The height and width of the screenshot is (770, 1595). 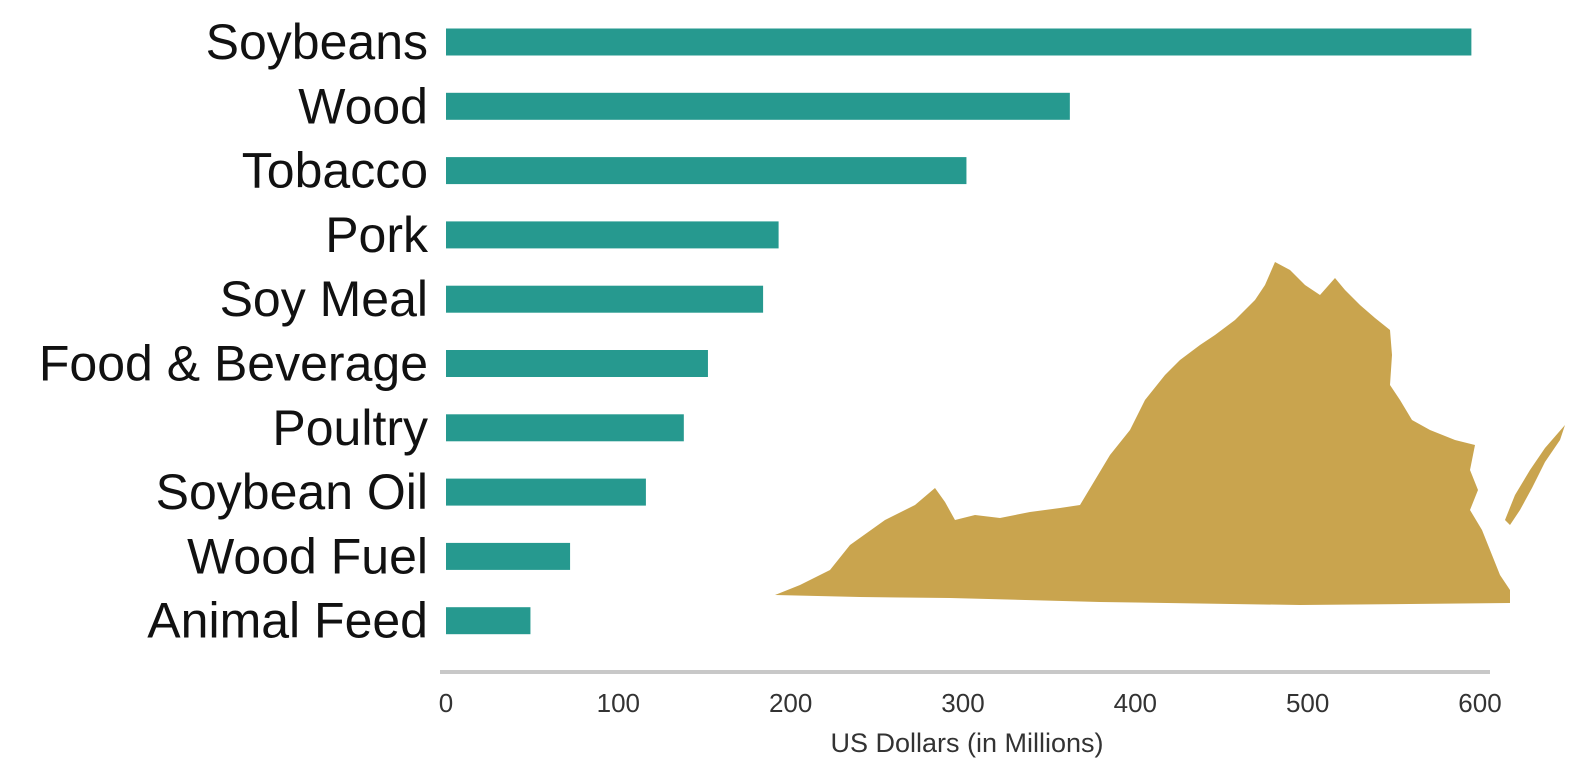 What do you see at coordinates (966, 743) in the screenshot?
I see `x-axis-title: US Dollars (in Millions)` at bounding box center [966, 743].